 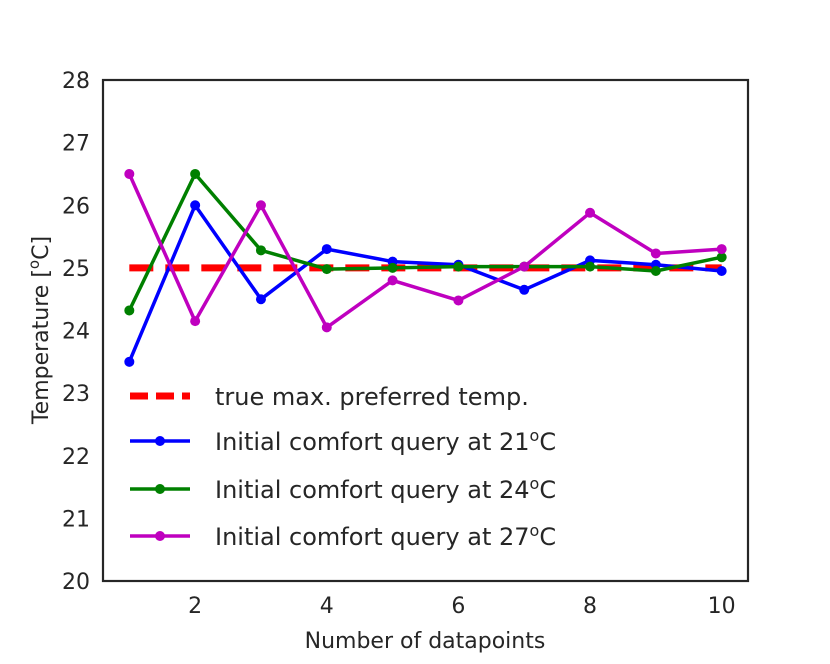 I want to click on y-axis-label: Temperature [oC], so click(x=39, y=330).